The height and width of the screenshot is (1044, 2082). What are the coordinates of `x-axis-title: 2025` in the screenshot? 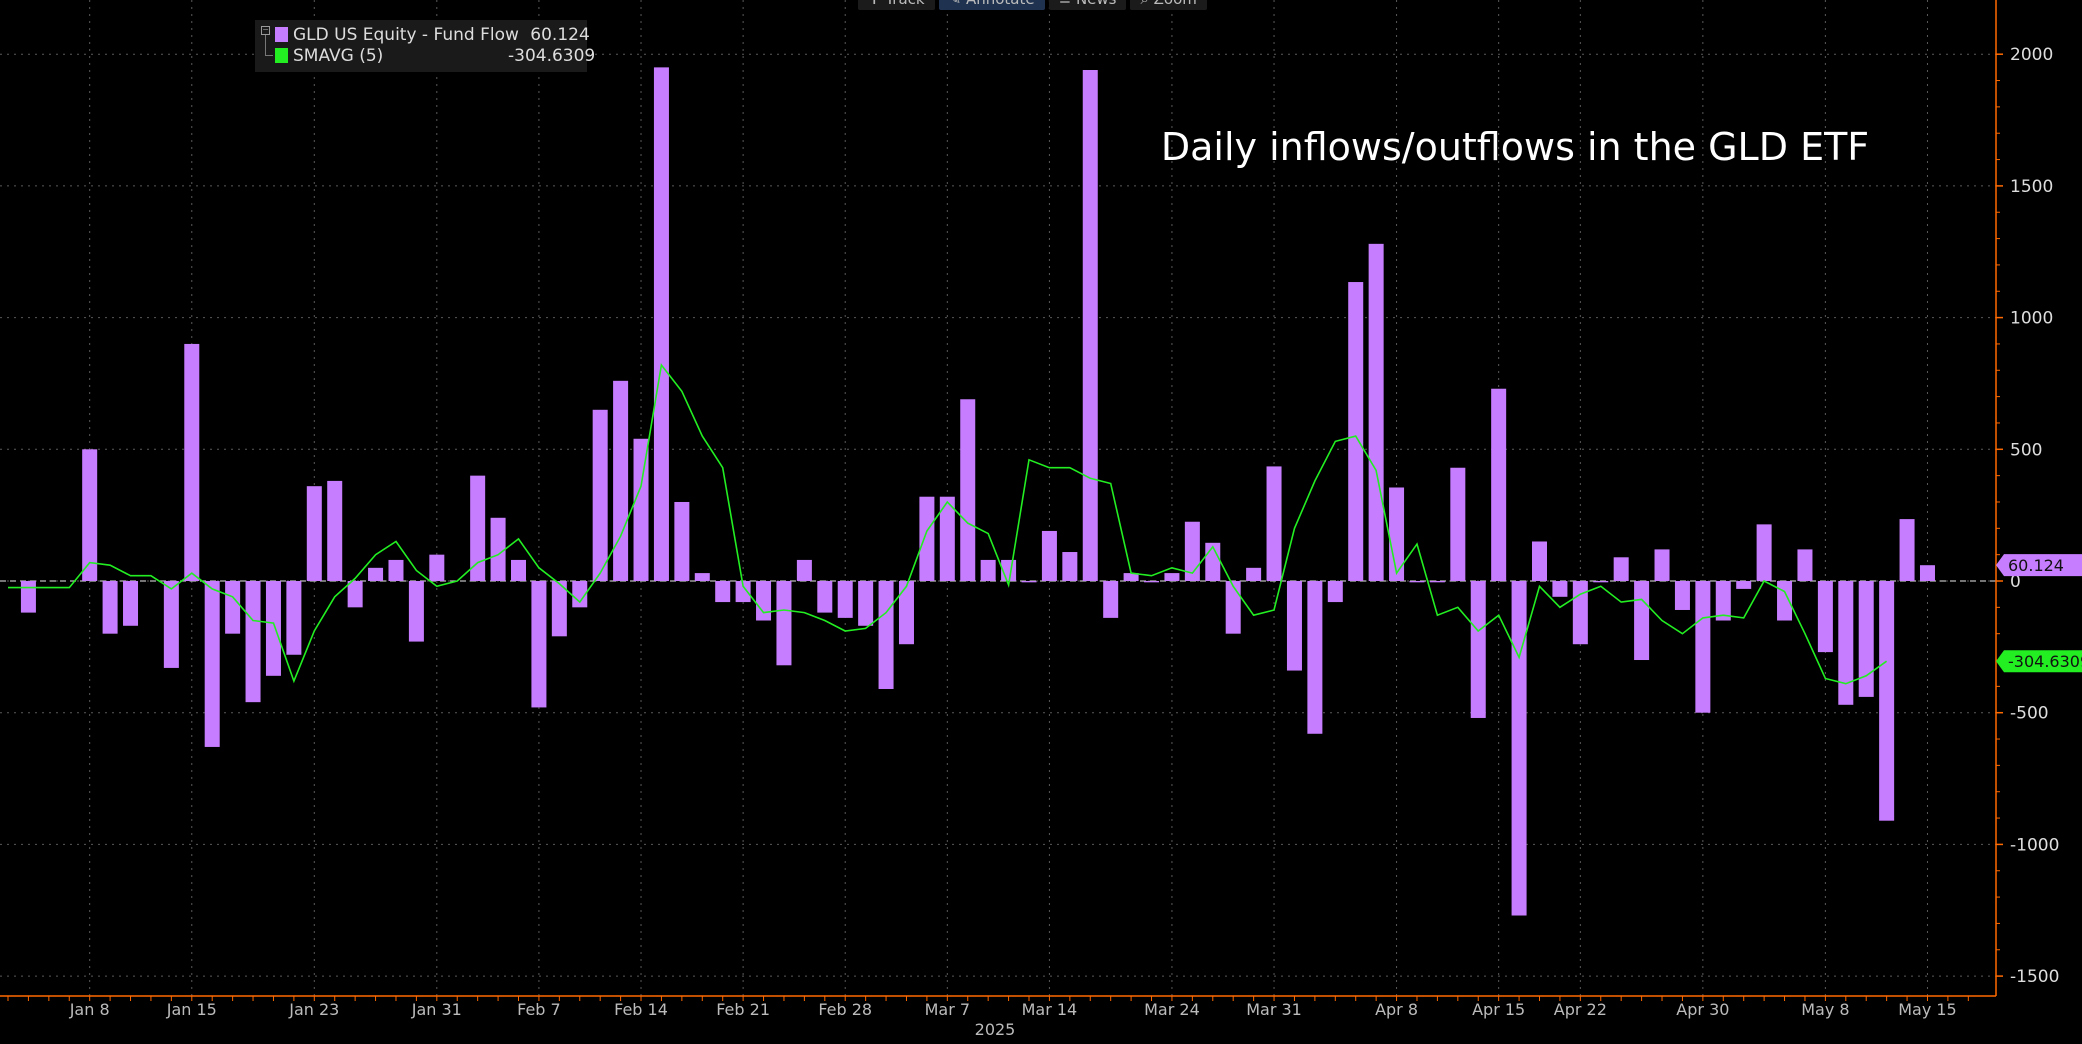 It's located at (995, 1029).